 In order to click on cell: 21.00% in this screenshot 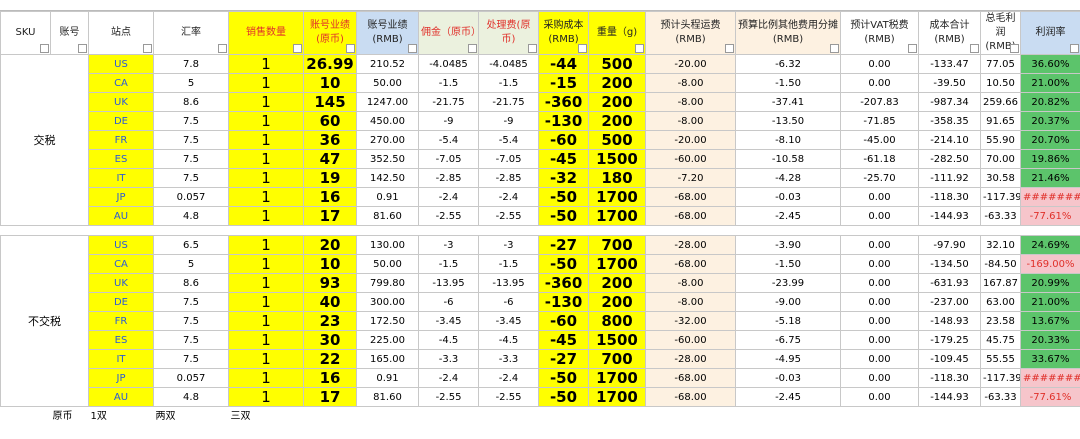, I will do `click(1050, 83)`.